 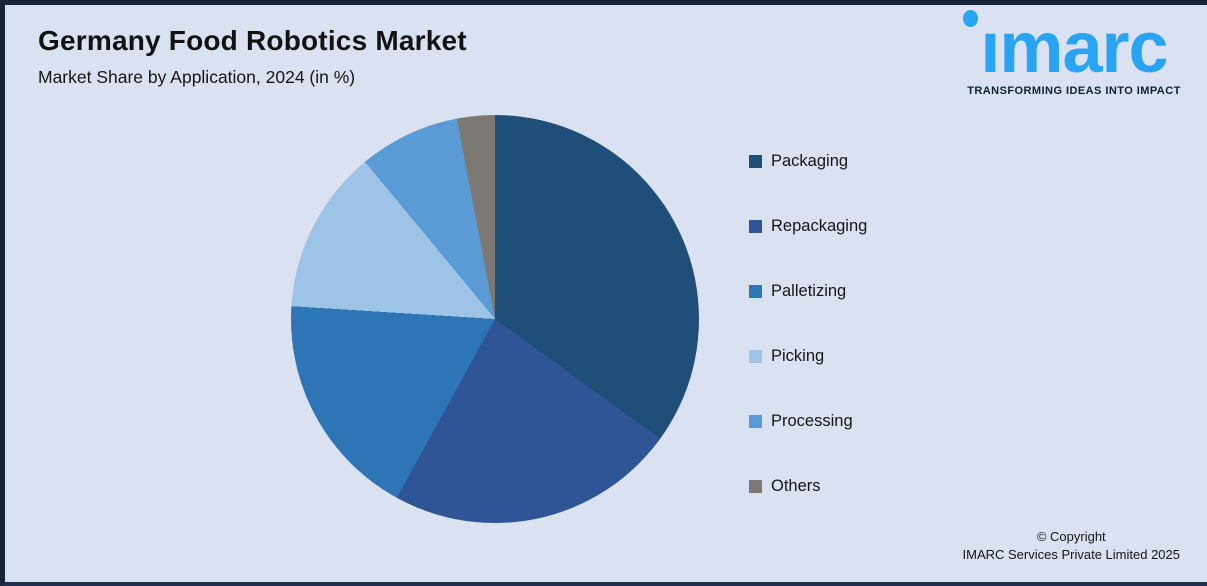 What do you see at coordinates (1074, 48) in the screenshot?
I see `logo-brand-text: ımarc` at bounding box center [1074, 48].